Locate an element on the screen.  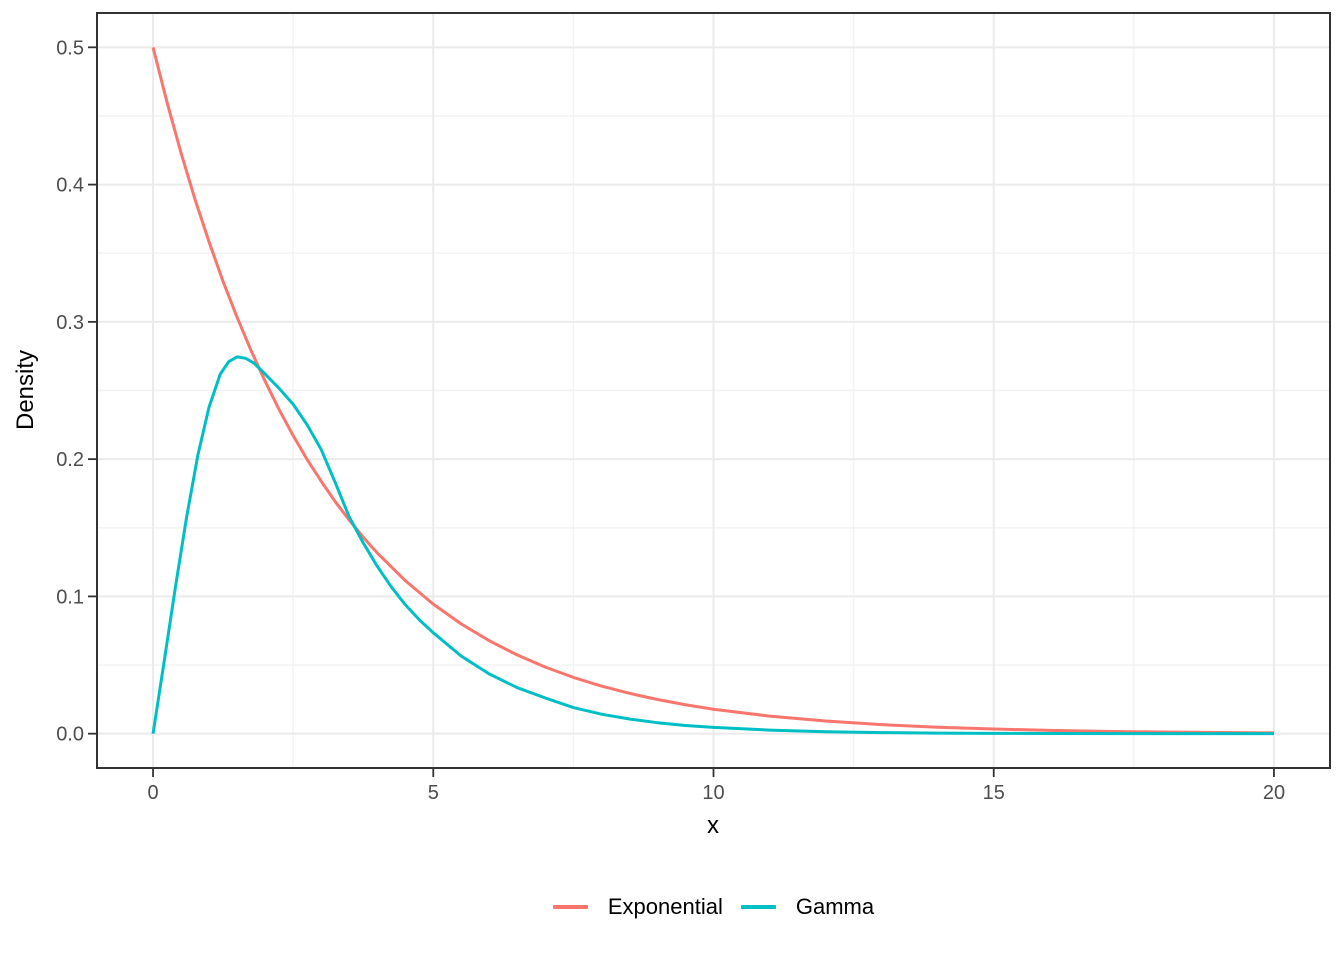
x-tick-label: 5 is located at coordinates (433, 793).